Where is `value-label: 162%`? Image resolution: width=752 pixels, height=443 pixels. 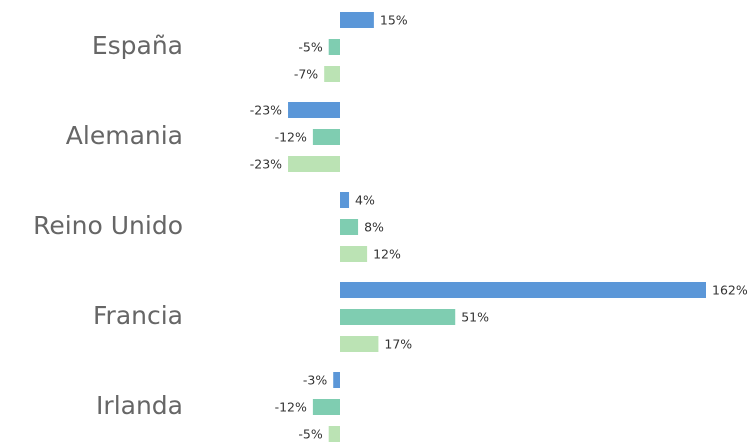 value-label: 162% is located at coordinates (730, 290).